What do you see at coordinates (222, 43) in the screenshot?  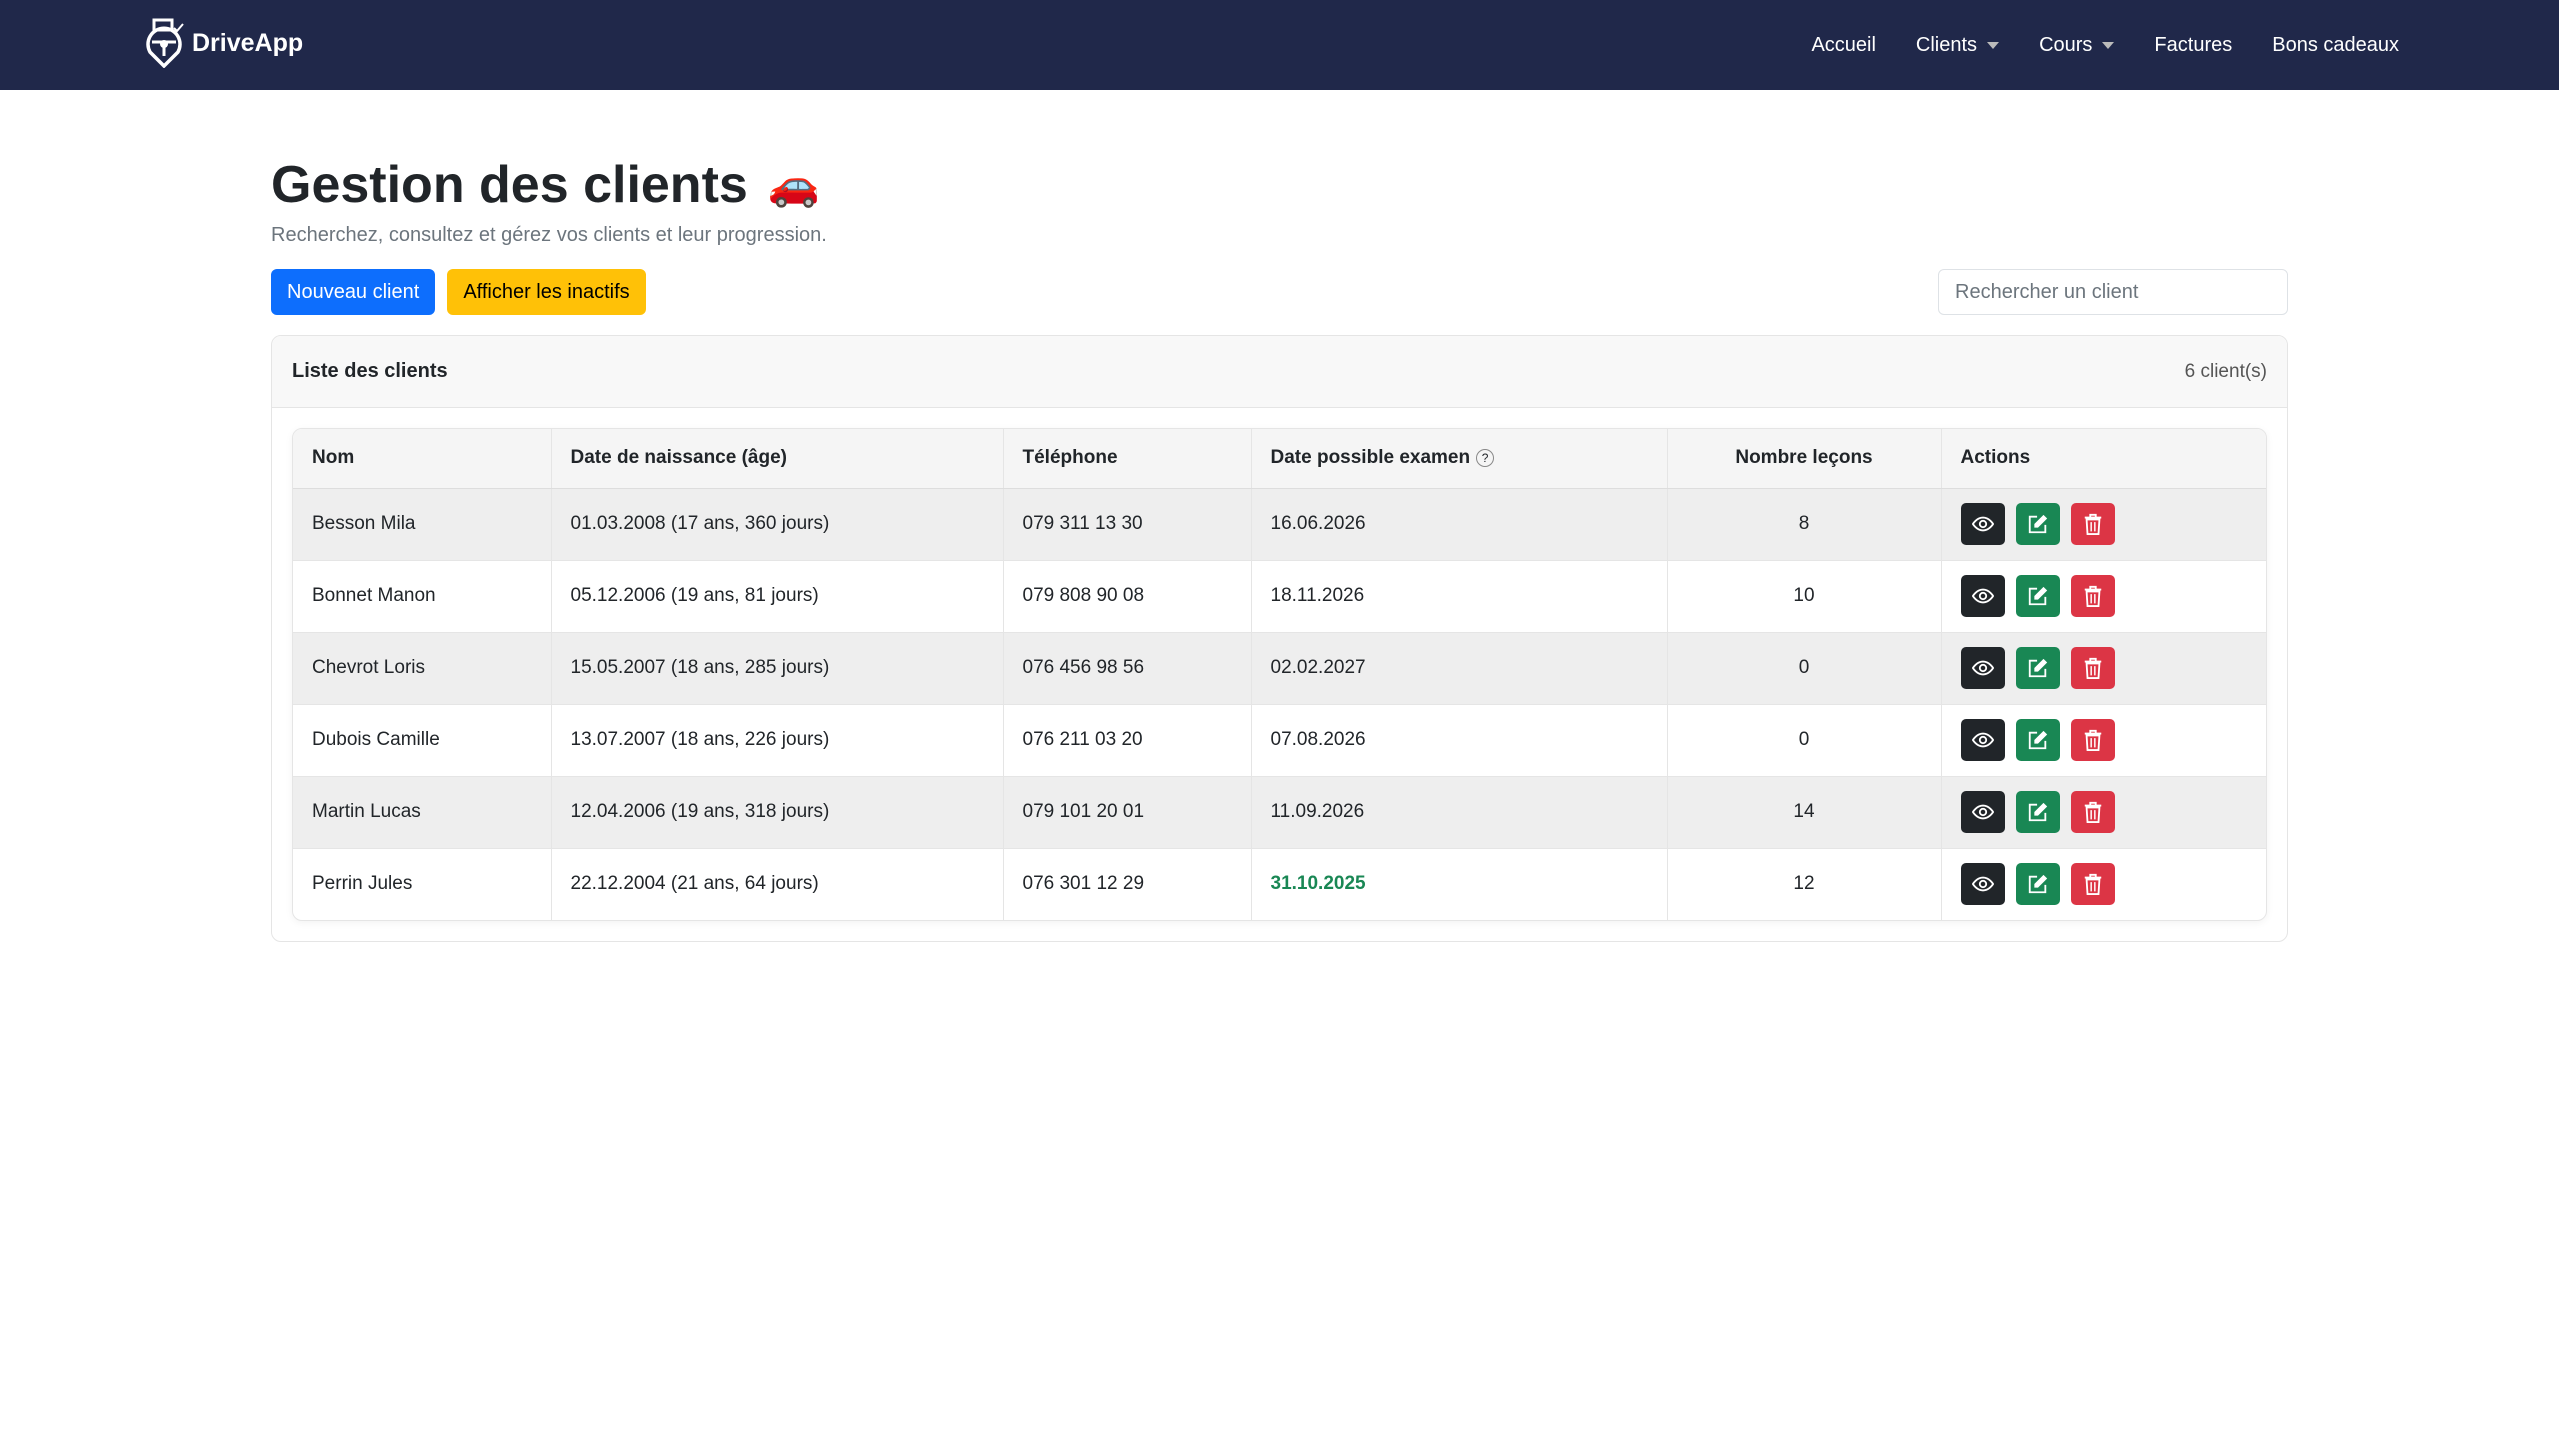 I see `brand-link: DriveApp` at bounding box center [222, 43].